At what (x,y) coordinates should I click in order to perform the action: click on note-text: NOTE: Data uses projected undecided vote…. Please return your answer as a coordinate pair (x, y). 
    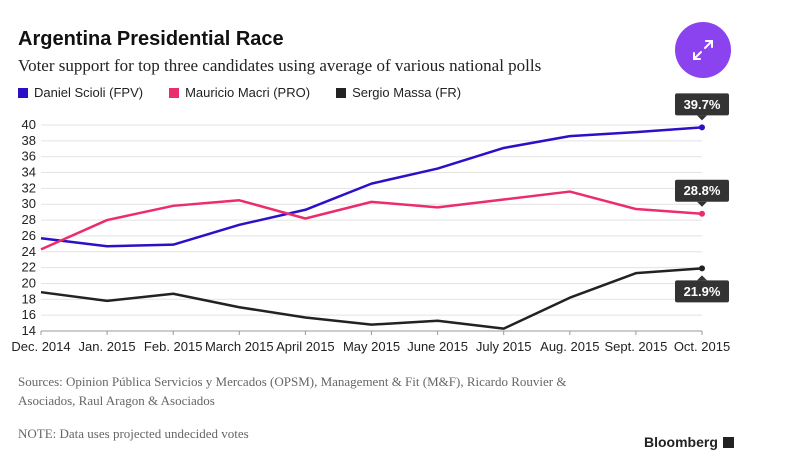
    Looking at the image, I should click on (133, 433).